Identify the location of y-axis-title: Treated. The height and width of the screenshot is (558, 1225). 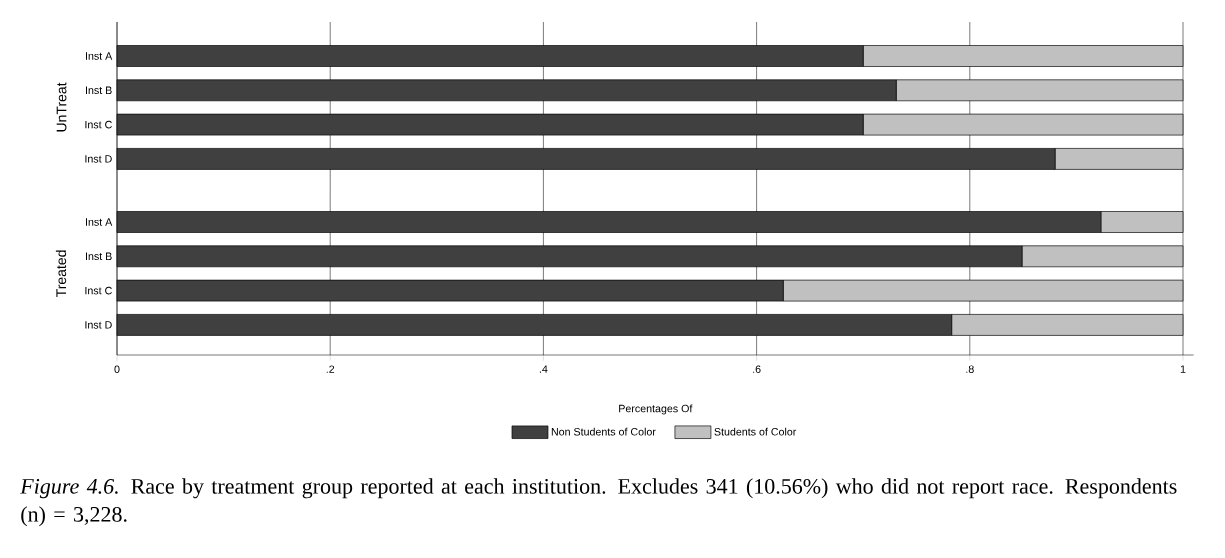
(61, 274).